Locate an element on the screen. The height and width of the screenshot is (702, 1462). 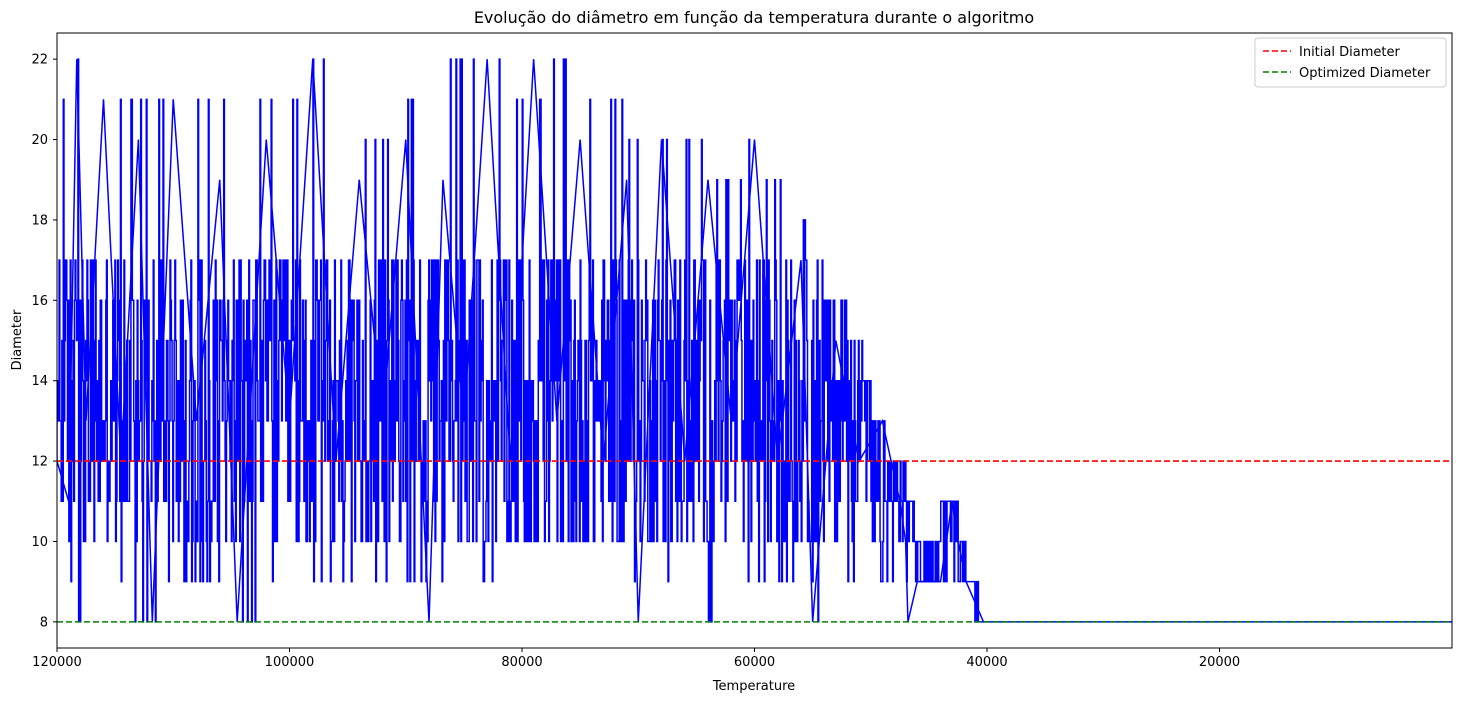
y-axis-label: Diameter is located at coordinates (17, 339).